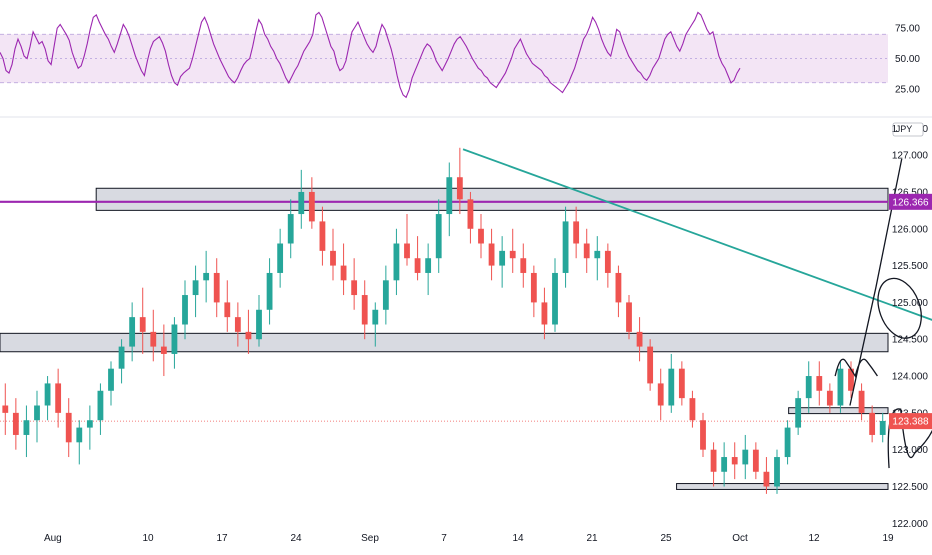 This screenshot has width=932, height=555. Describe the element at coordinates (370, 538) in the screenshot. I see `x-tick-label: Sep` at that location.